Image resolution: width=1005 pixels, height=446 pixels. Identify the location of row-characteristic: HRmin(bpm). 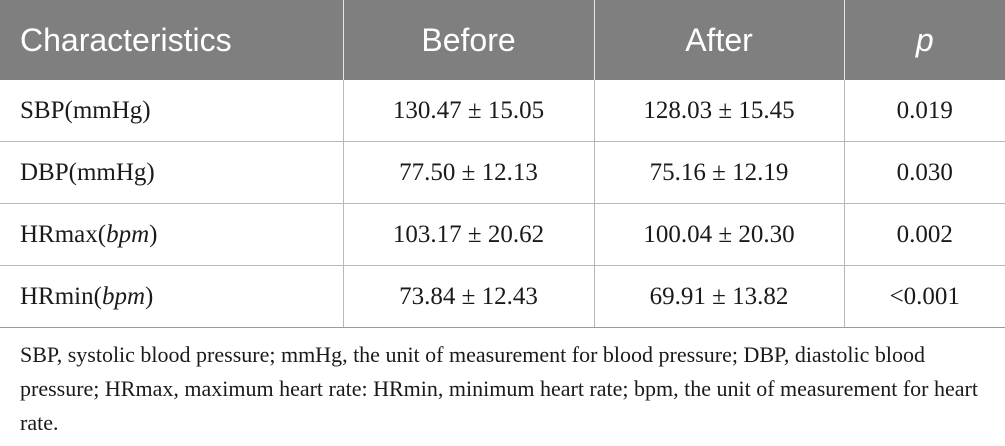
(172, 296).